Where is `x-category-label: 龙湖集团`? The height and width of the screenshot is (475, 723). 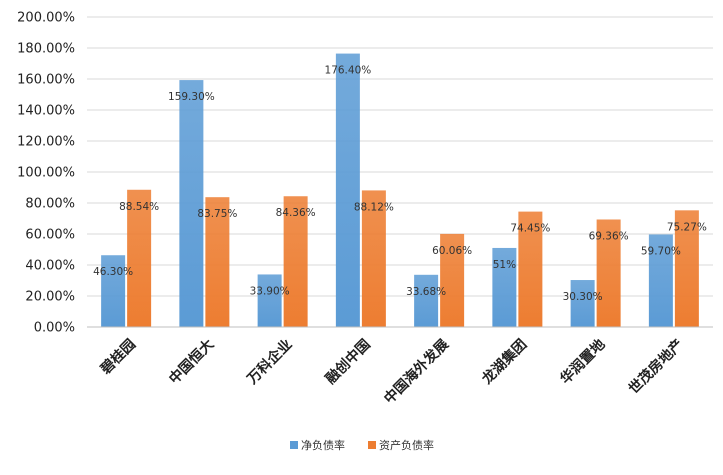
x-category-label: 龙湖集团 is located at coordinates (504, 362).